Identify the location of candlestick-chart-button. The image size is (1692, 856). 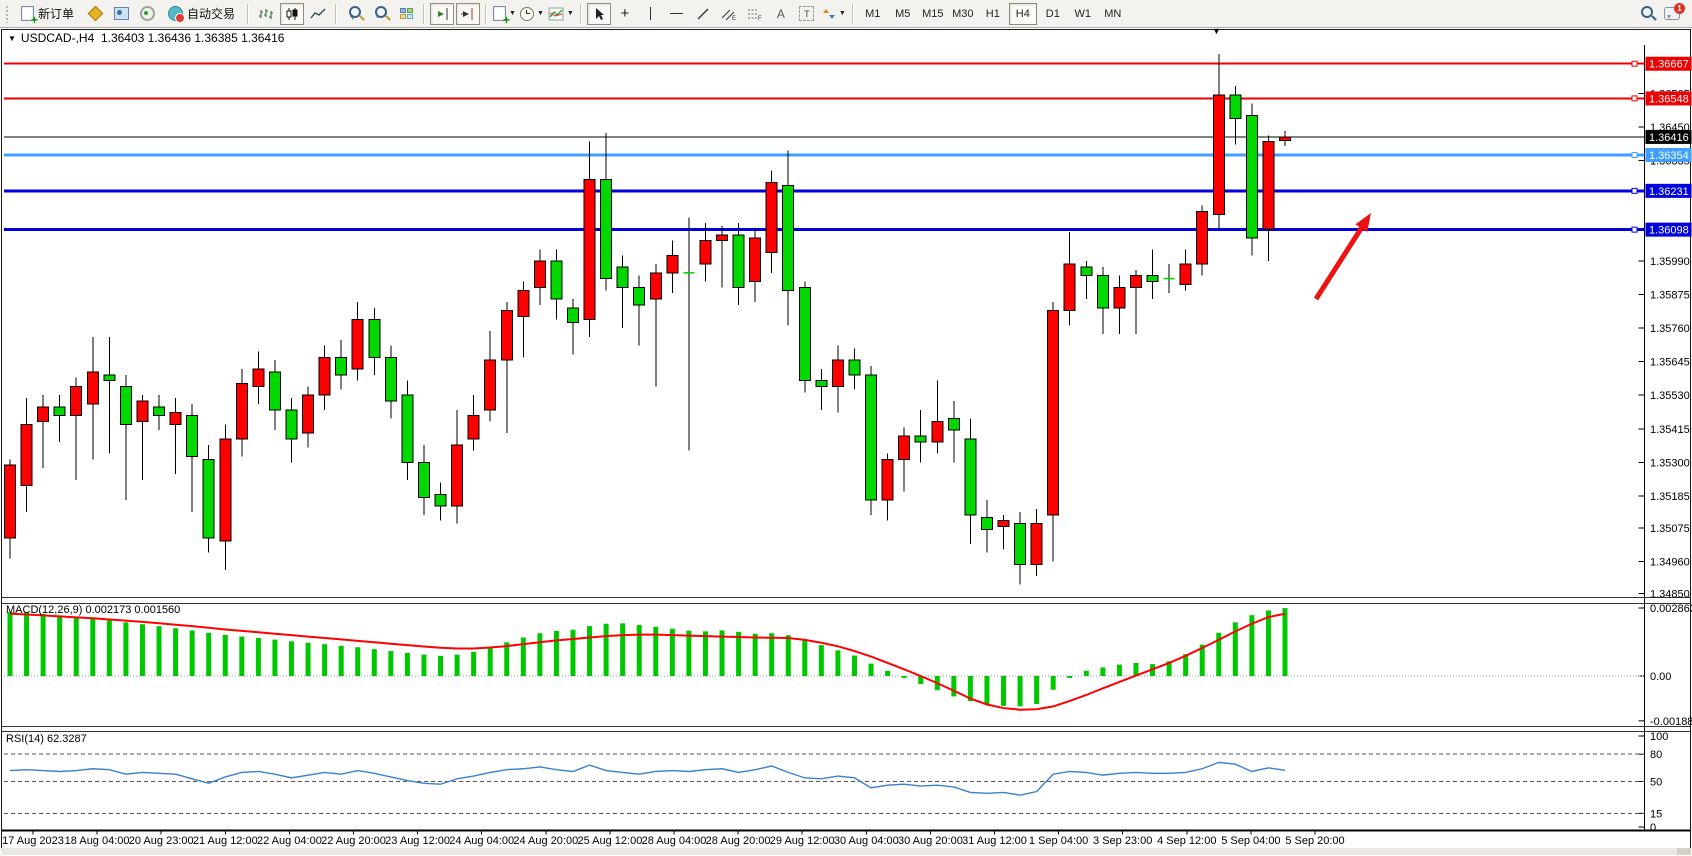
(292, 13).